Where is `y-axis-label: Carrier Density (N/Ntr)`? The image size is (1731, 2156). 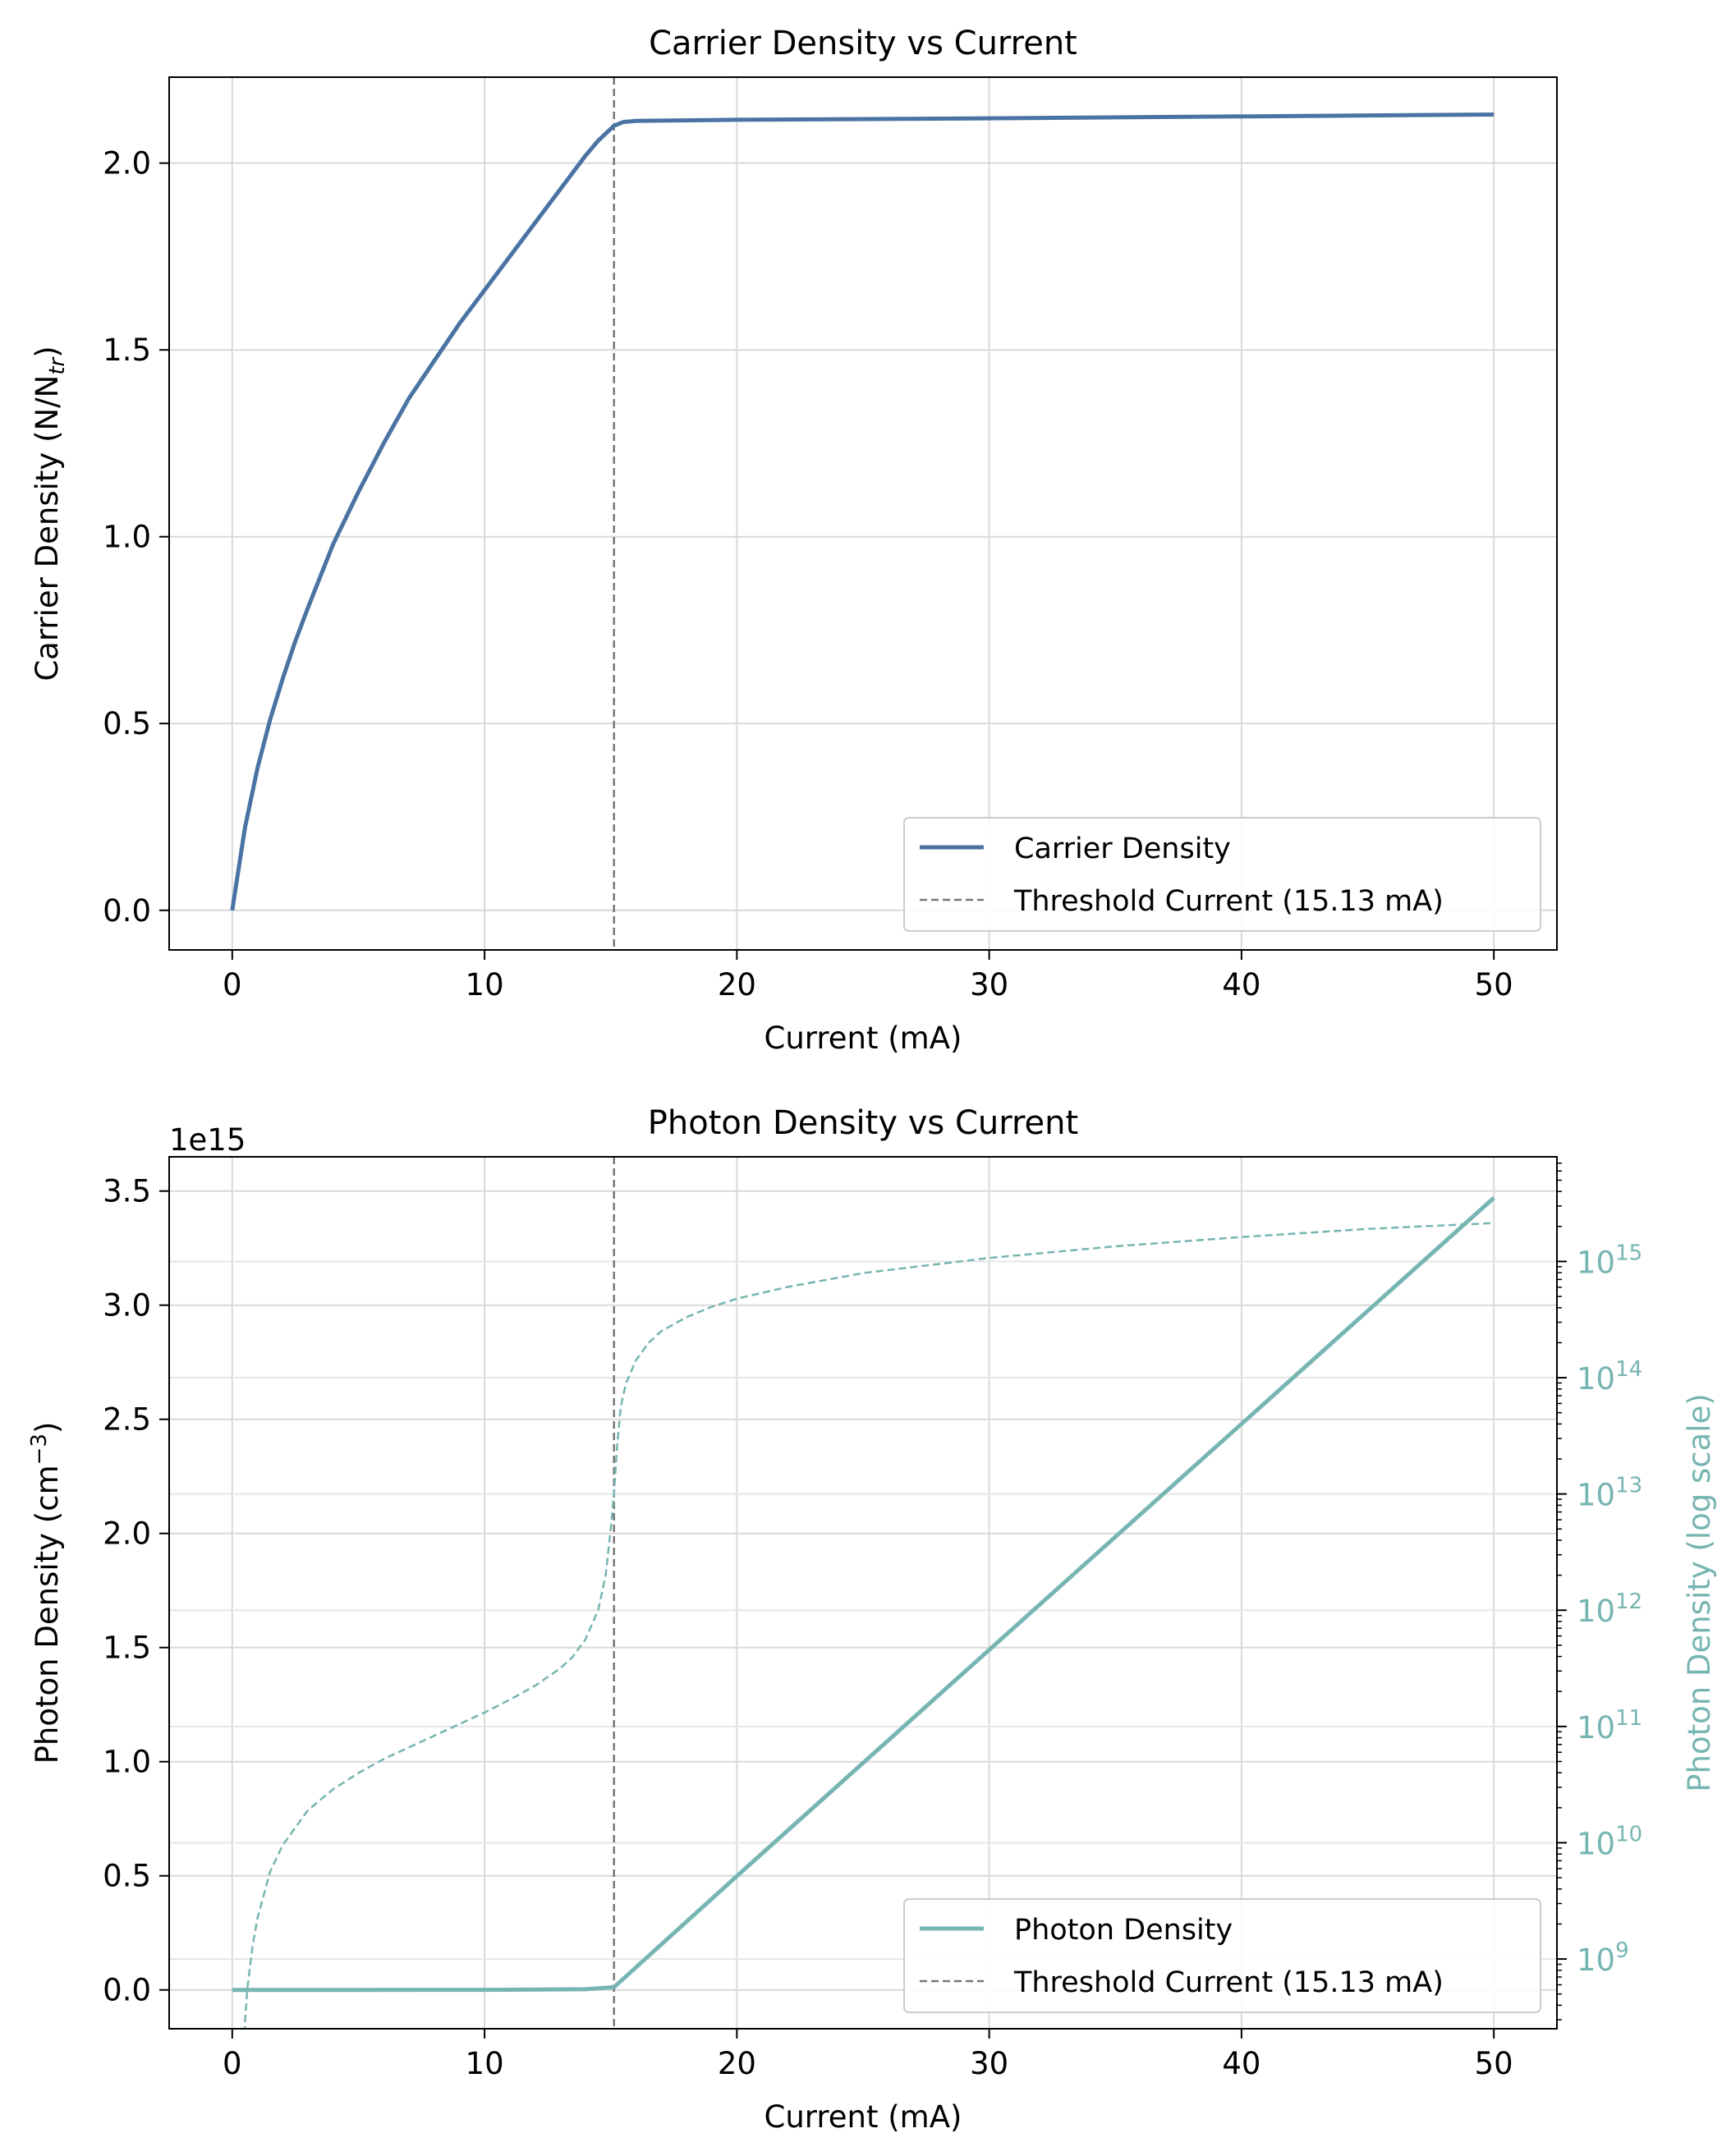 y-axis-label: Carrier Density (N/Ntr) is located at coordinates (50, 513).